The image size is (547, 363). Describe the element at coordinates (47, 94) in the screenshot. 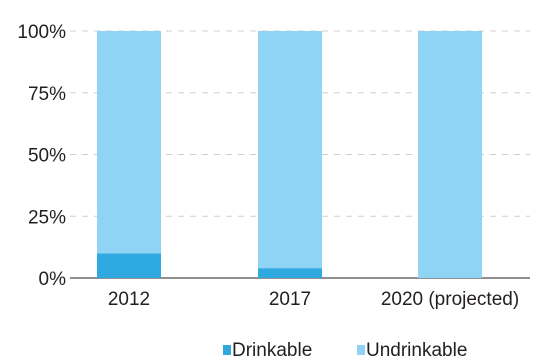

I see `y-tick-label: 75%` at that location.